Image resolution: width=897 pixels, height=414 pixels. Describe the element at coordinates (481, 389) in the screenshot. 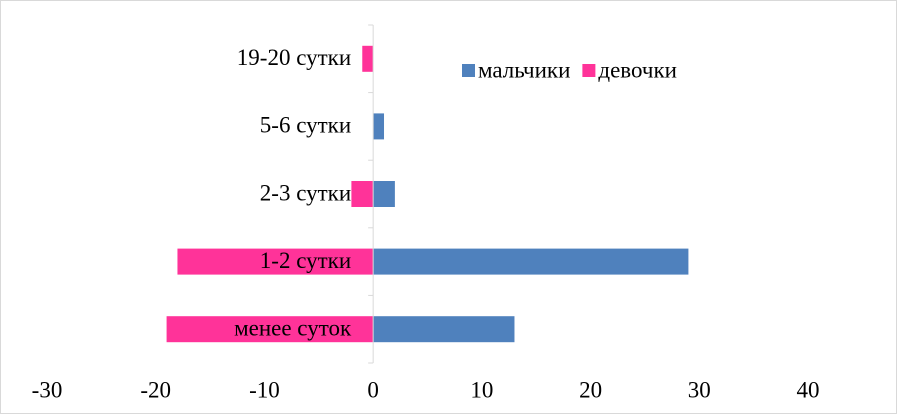

I see `x-tick-label: 10` at that location.